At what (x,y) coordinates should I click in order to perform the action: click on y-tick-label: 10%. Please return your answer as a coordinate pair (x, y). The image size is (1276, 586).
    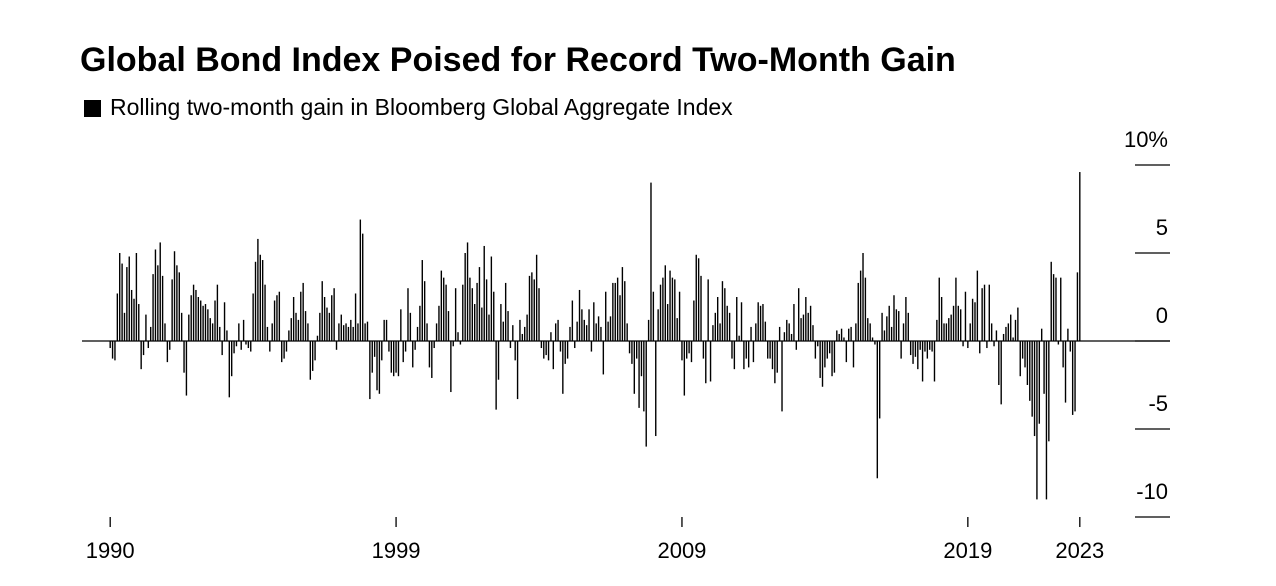
    Looking at the image, I should click on (1146, 139).